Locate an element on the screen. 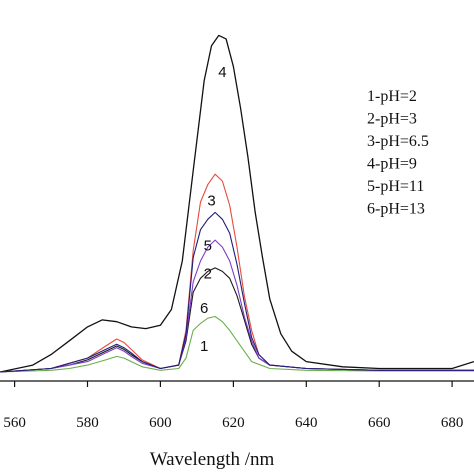 The image size is (474, 474). legend-entry-2: 2-pH=3 is located at coordinates (392, 119).